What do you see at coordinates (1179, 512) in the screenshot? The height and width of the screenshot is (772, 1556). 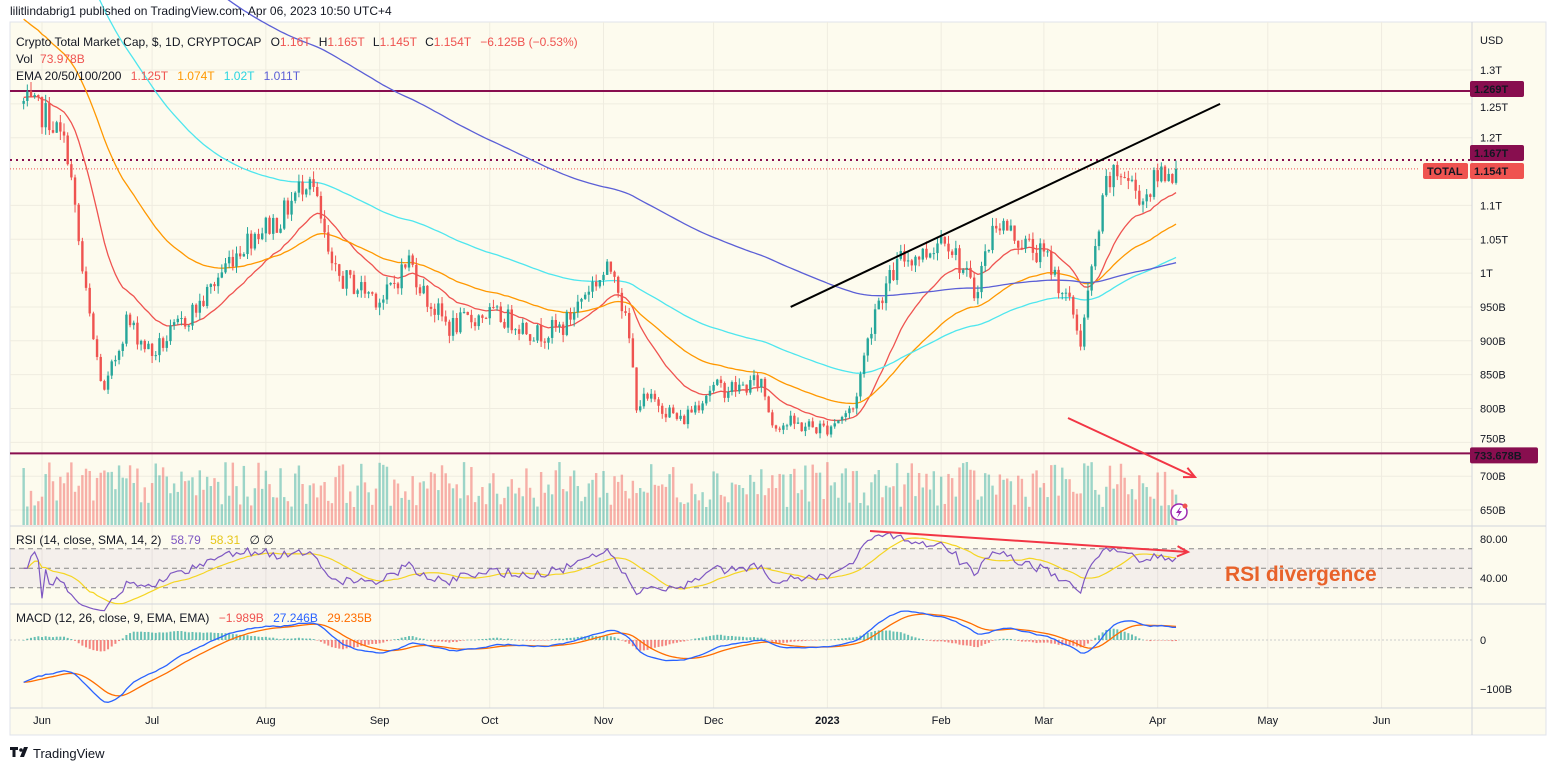 I see `lightning-icon` at bounding box center [1179, 512].